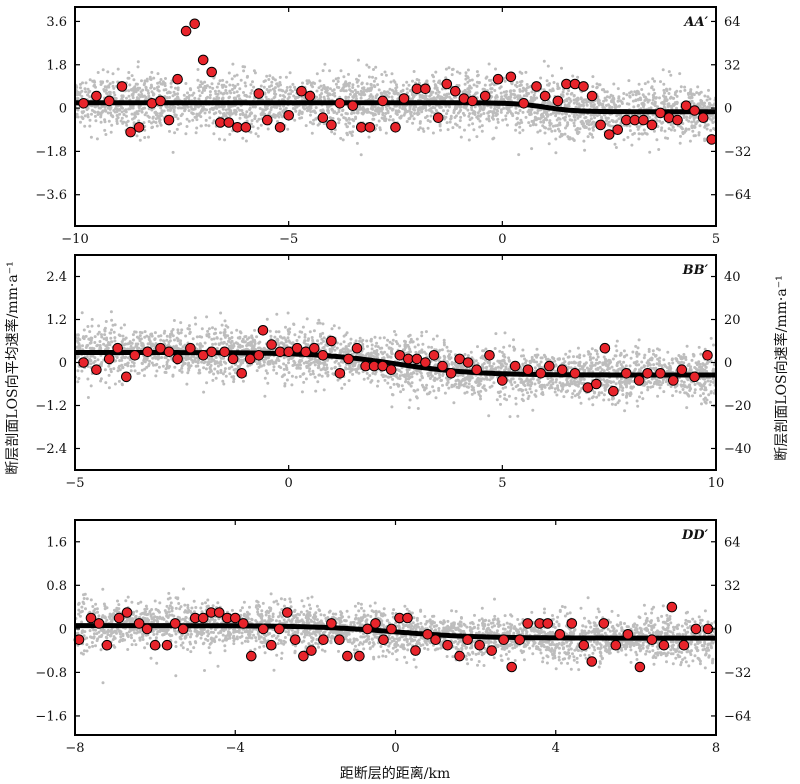  Describe the element at coordinates (732, 22) in the screenshot. I see `aa-y-tick-label-right: 64` at that location.